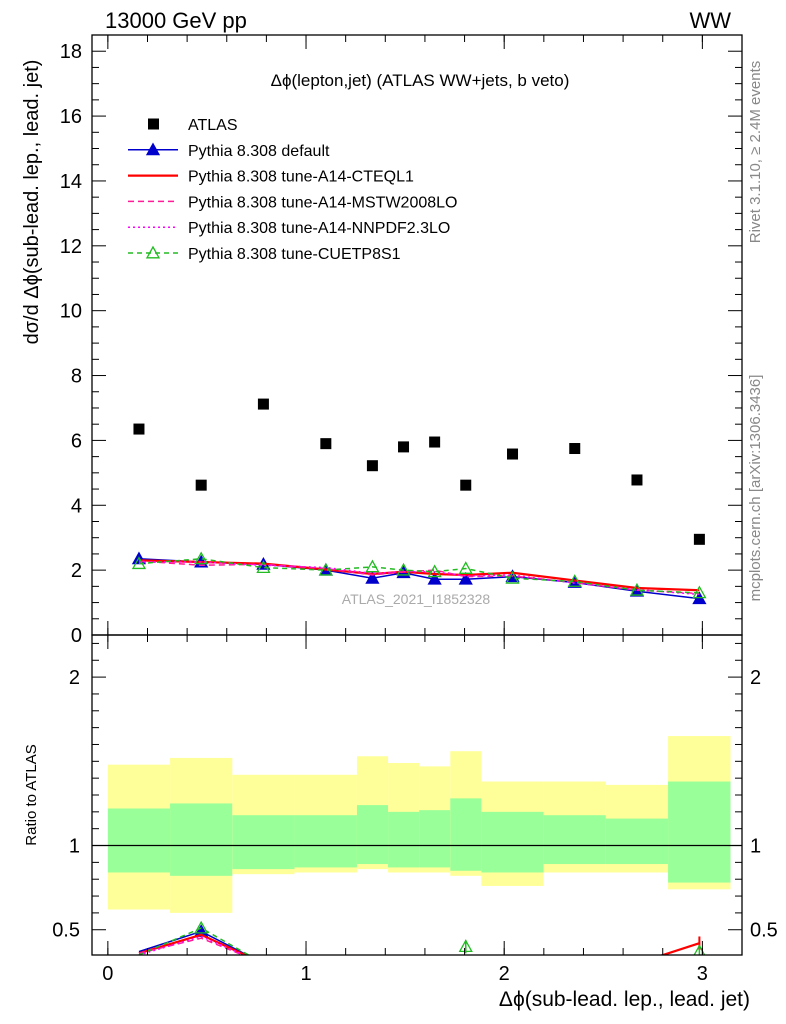  What do you see at coordinates (76, 441) in the screenshot?
I see `y-tick-label: 6` at bounding box center [76, 441].